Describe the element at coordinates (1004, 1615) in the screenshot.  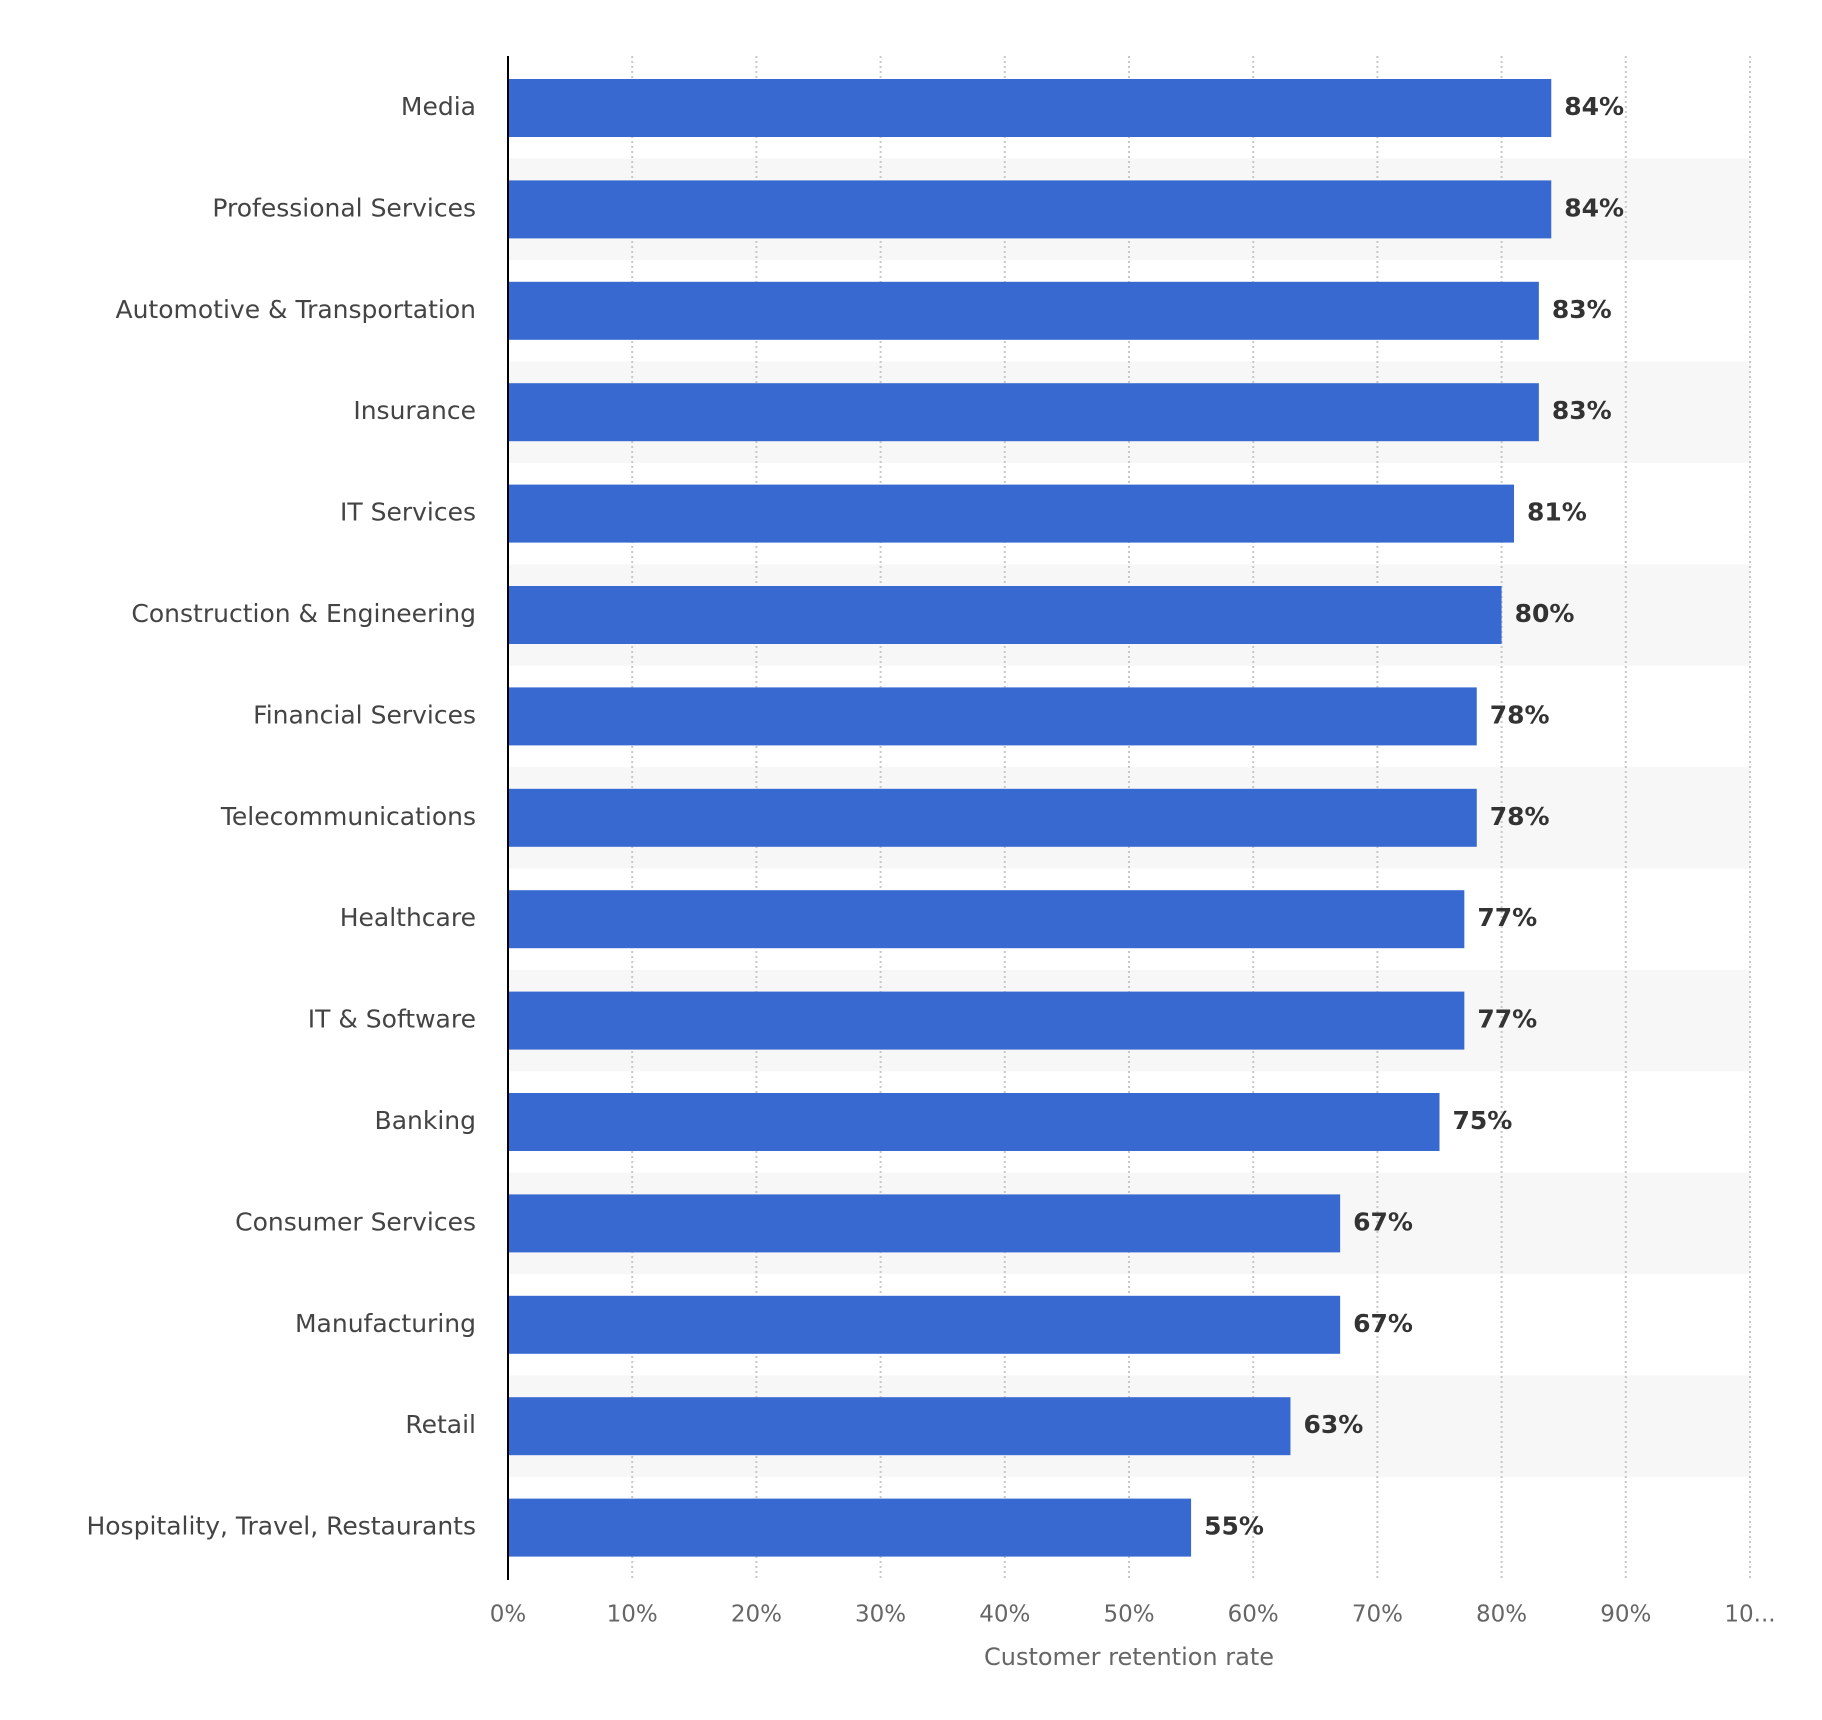
I see `x-tick-label: 40%` at that location.